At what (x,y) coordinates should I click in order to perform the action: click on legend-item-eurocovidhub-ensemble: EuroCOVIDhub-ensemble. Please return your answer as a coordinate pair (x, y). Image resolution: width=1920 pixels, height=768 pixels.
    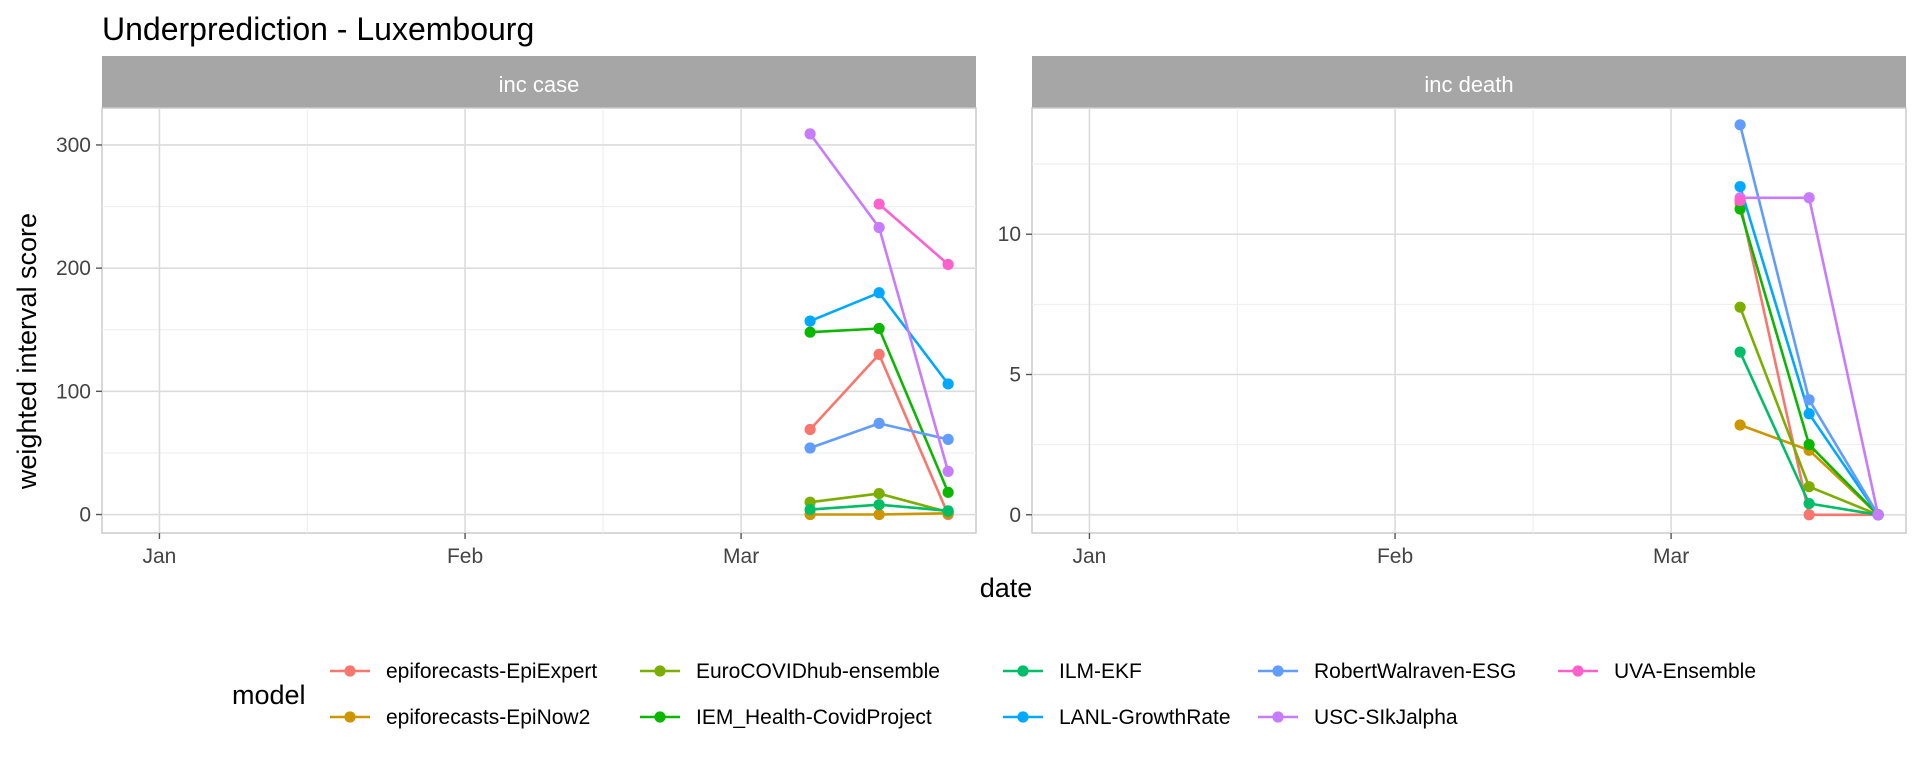
    Looking at the image, I should click on (790, 671).